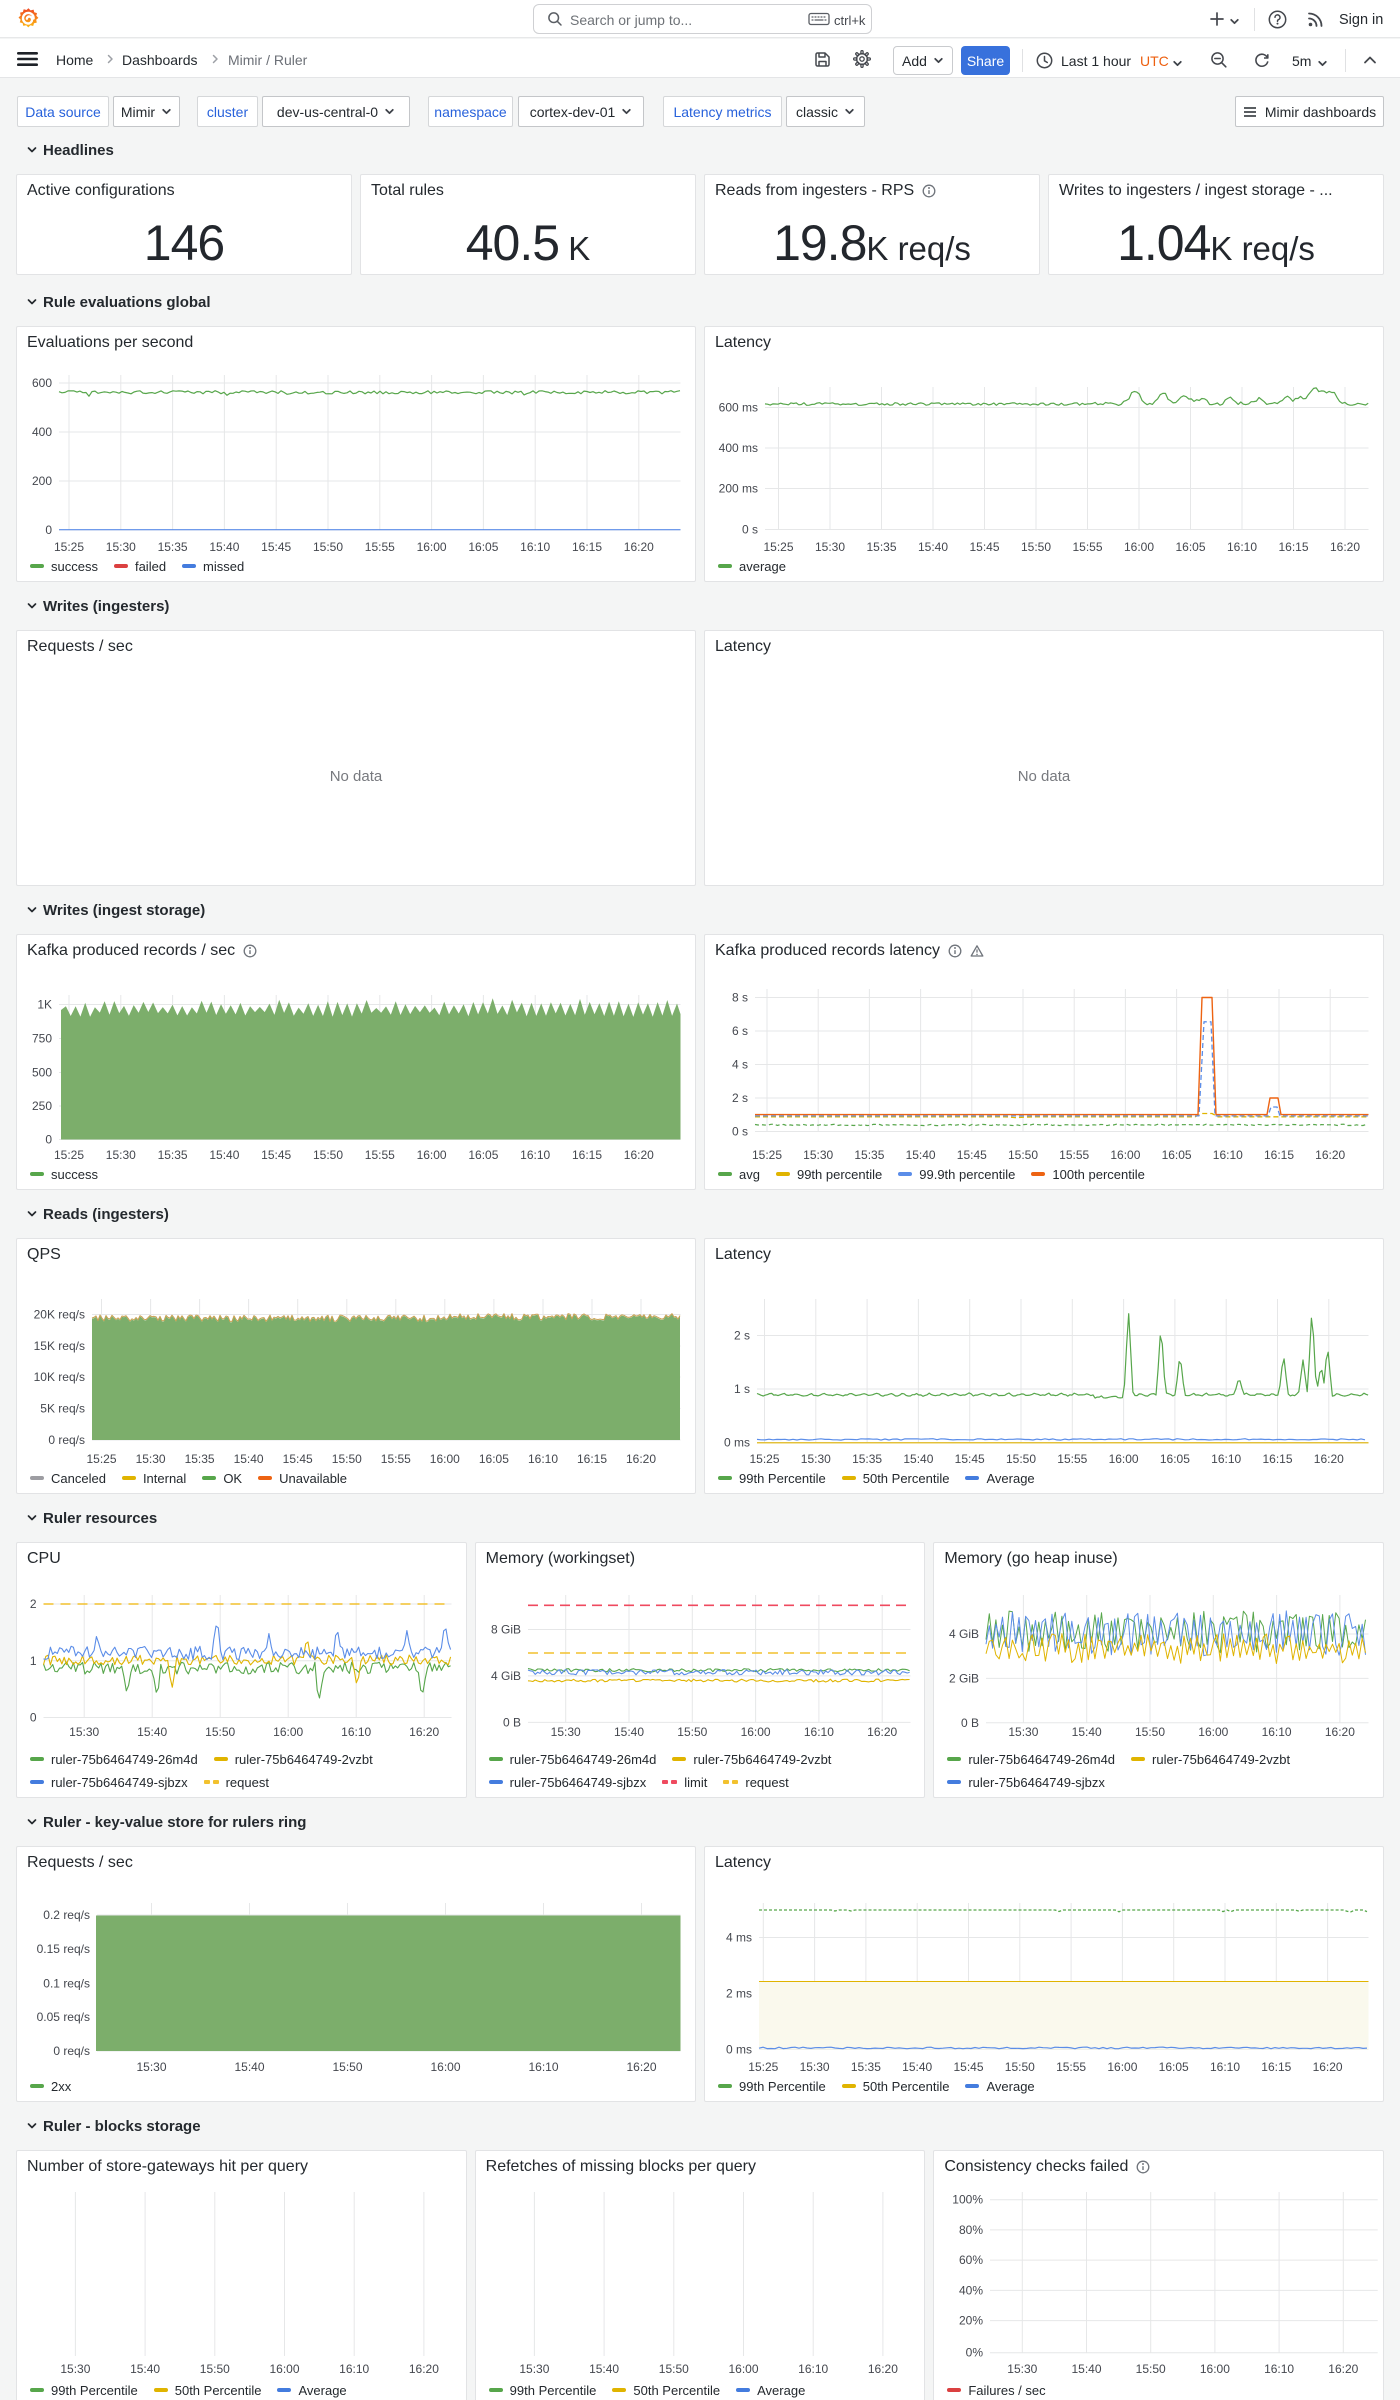 This screenshot has height=2400, width=1400. Describe the element at coordinates (740, 1031) in the screenshot. I see `svg-text: 6 s` at that location.